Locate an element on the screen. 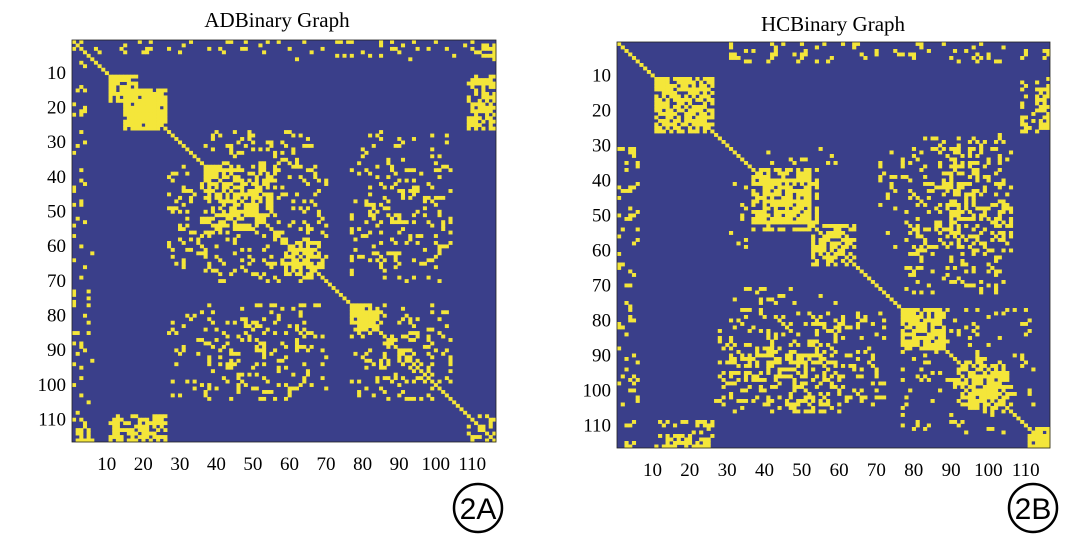 The image size is (1068, 534). y-tick-label: 110 is located at coordinates (52, 419).